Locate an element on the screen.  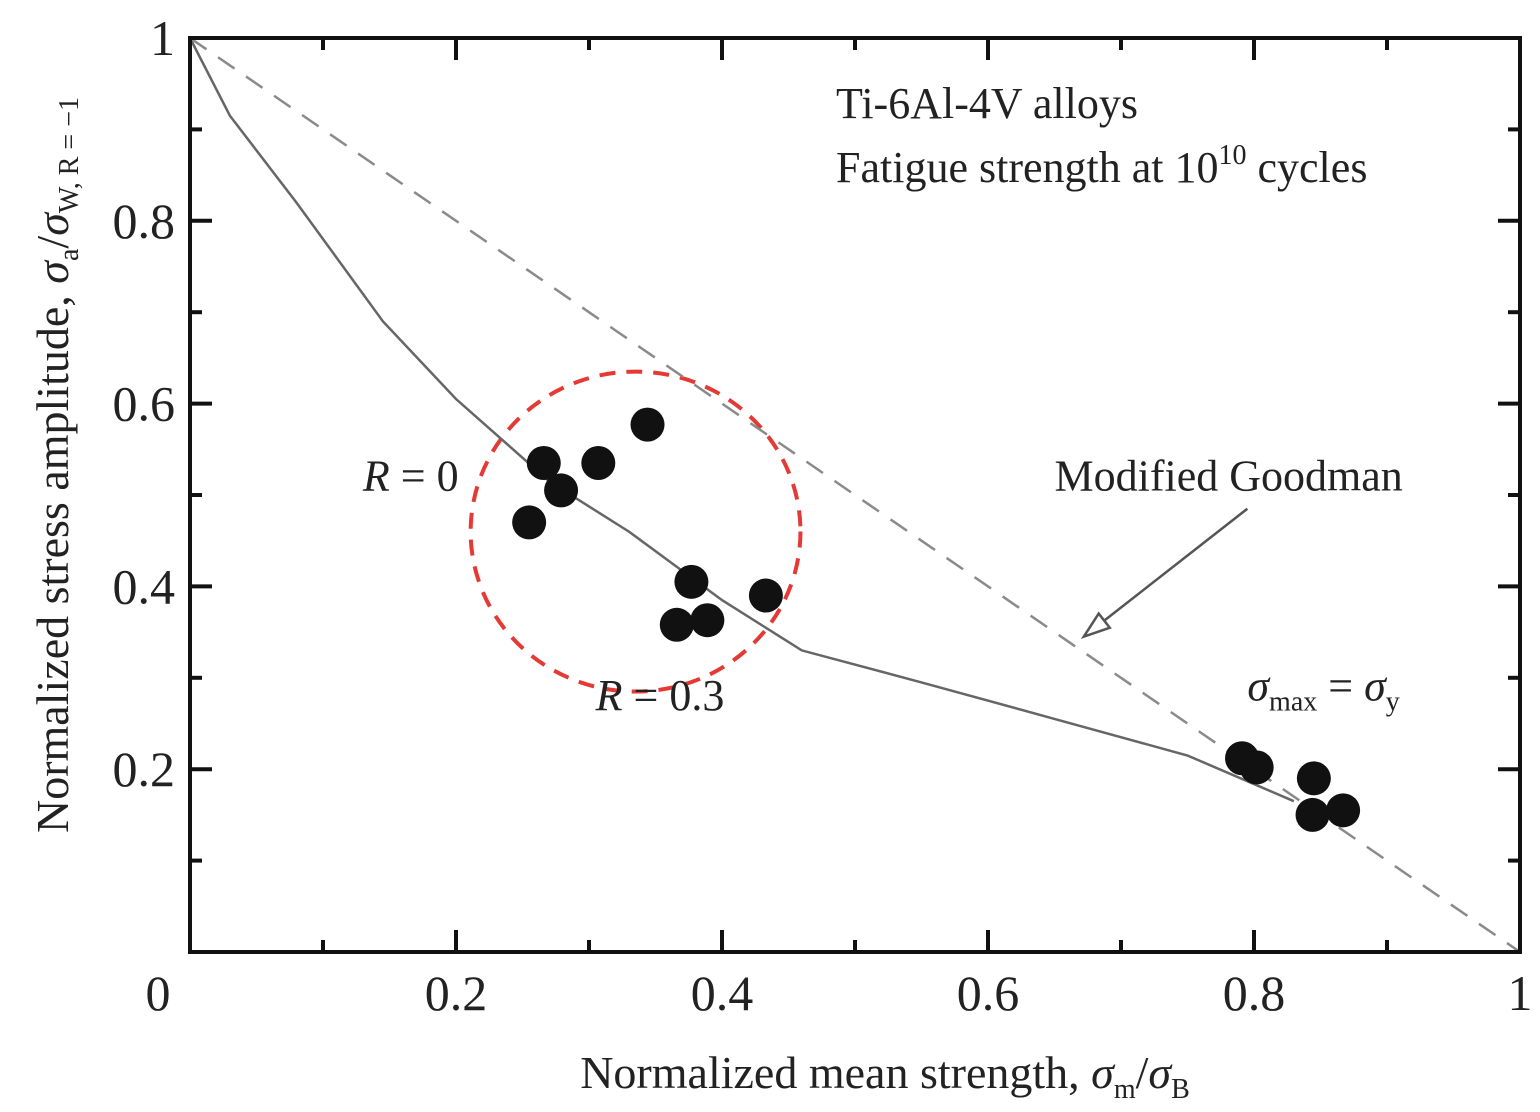
annotation-r-0: R = 0 is located at coordinates (410, 475).